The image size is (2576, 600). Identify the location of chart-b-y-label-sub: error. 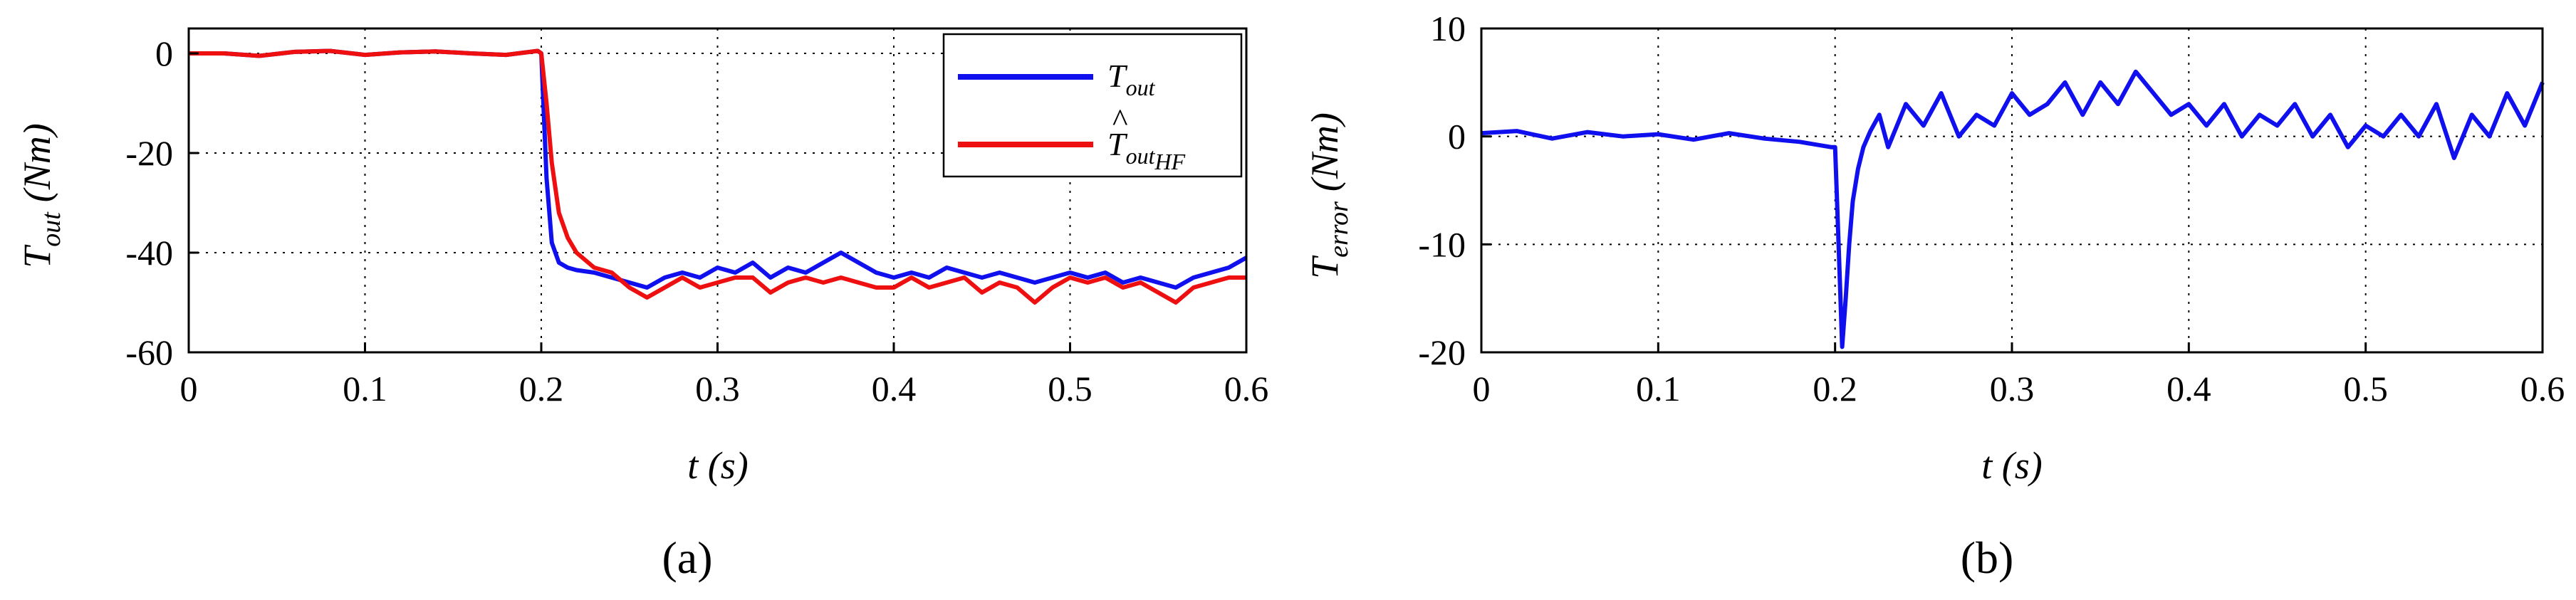
(1339, 229).